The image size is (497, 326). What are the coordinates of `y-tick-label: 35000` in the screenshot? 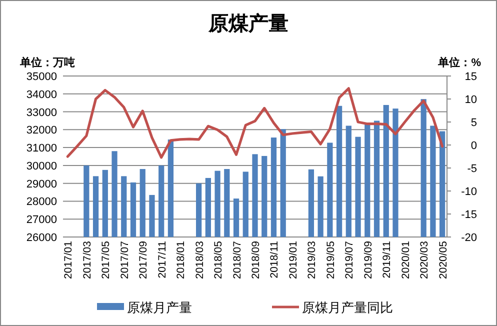 It's located at (41, 77).